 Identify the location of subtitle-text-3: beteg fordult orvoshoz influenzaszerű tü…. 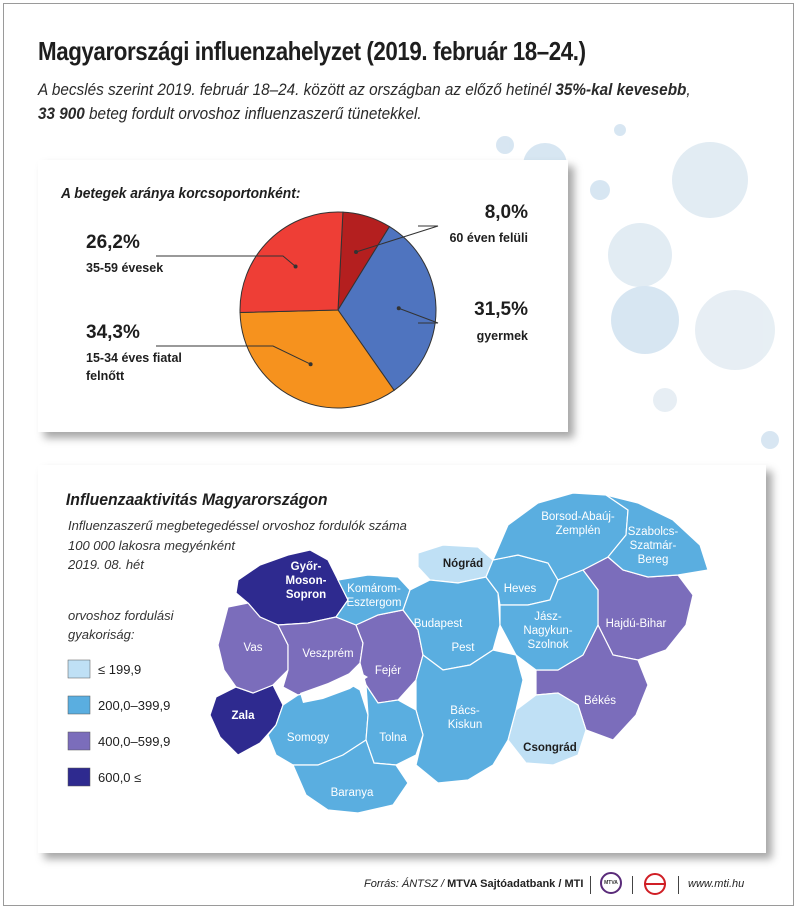
(253, 113).